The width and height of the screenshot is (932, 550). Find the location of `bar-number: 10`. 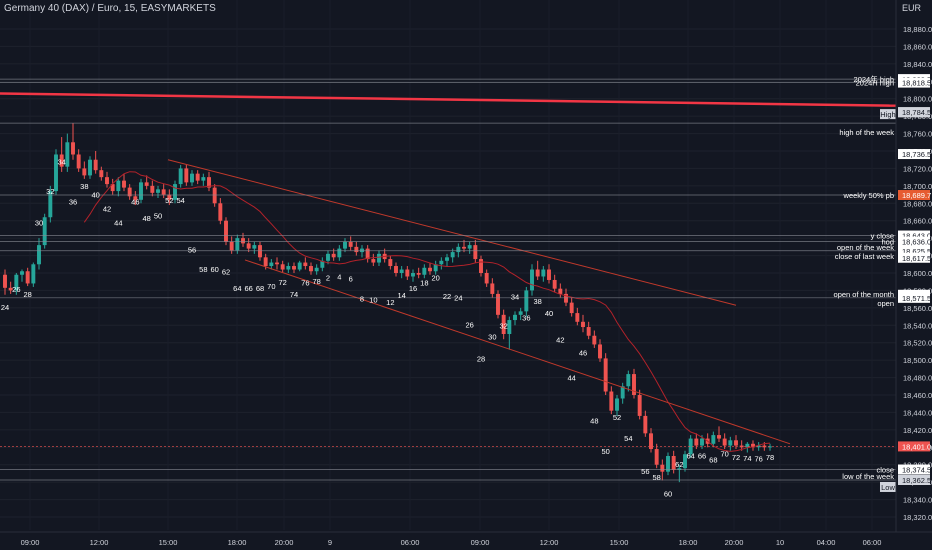

bar-number: 10 is located at coordinates (373, 299).